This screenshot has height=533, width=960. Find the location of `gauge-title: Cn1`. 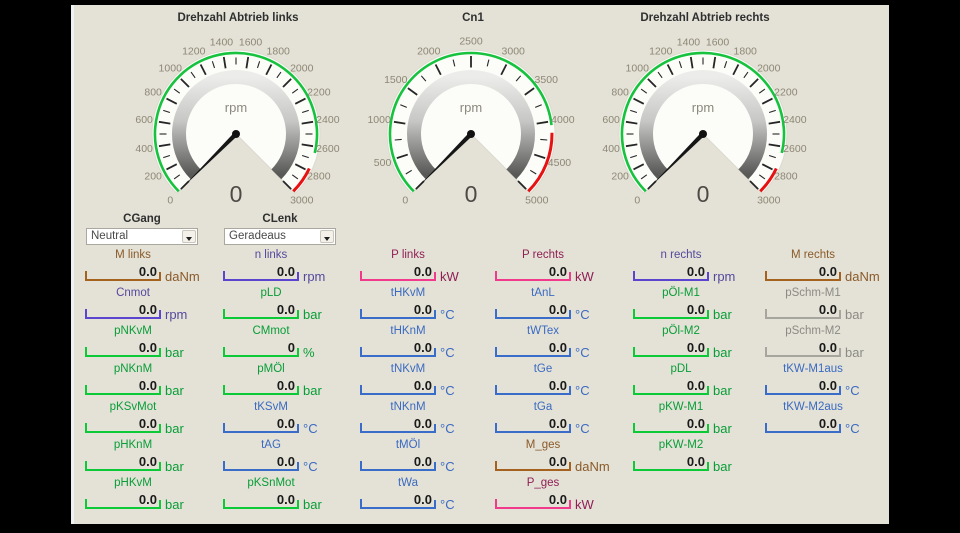

gauge-title: Cn1 is located at coordinates (473, 18).